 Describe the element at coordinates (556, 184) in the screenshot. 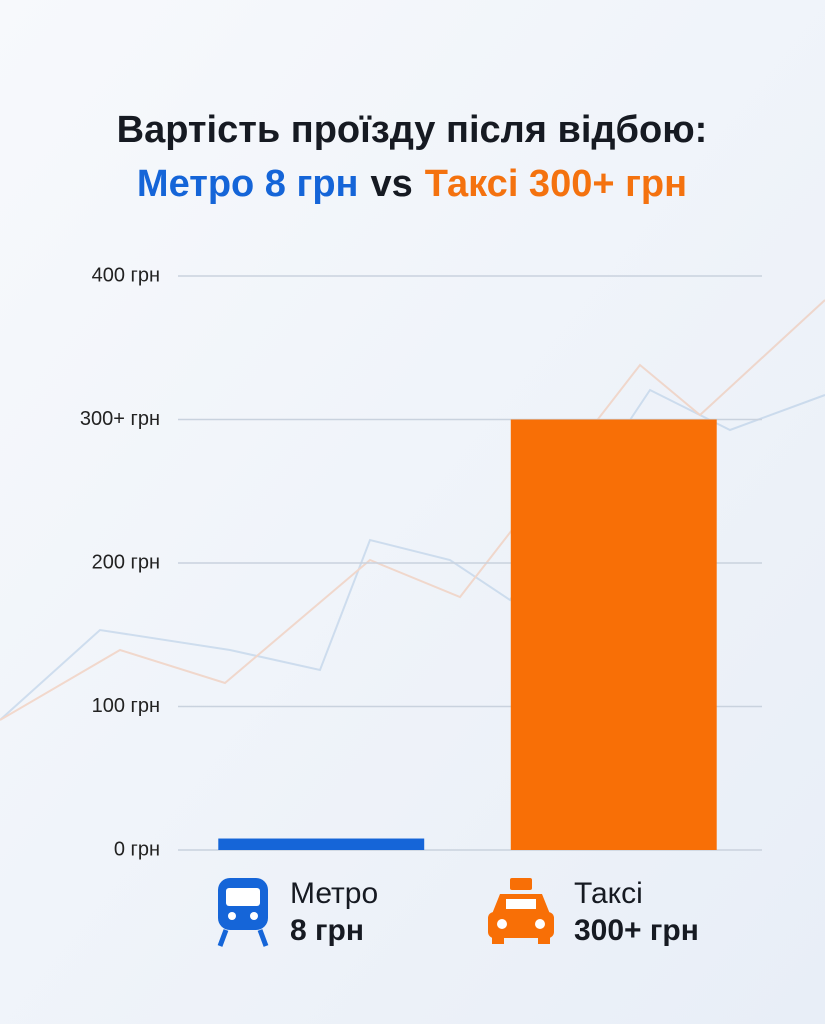

I see `subtitle-part: Таксі 300+ грн` at that location.